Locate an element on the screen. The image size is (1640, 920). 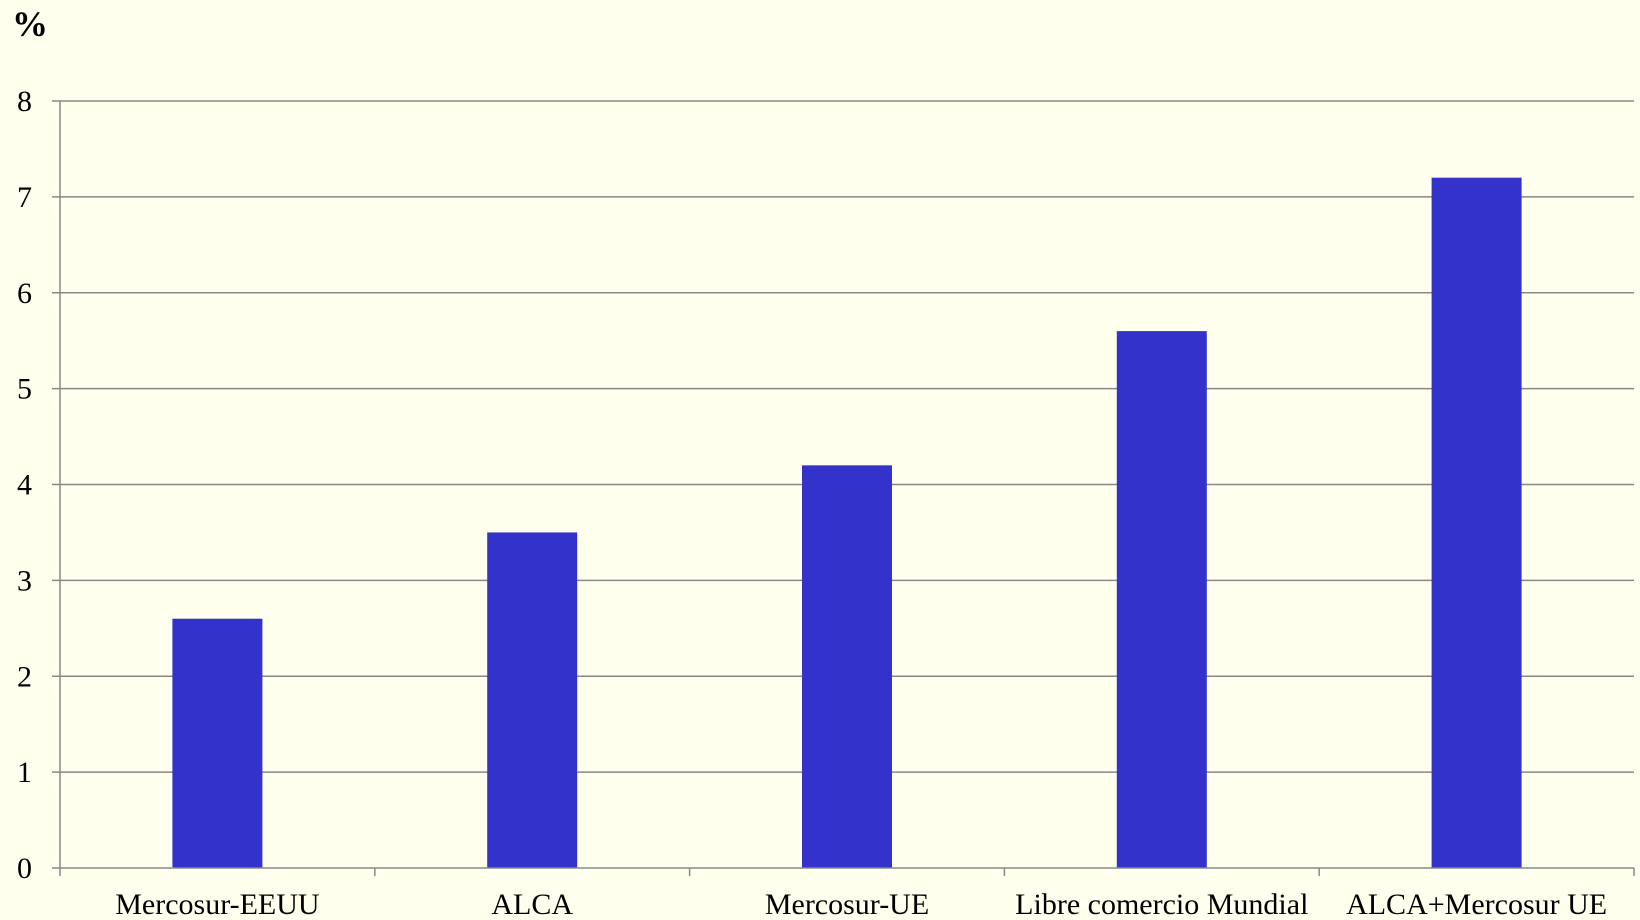
x-tick-label: Mercosur-EEUU is located at coordinates (217, 904).